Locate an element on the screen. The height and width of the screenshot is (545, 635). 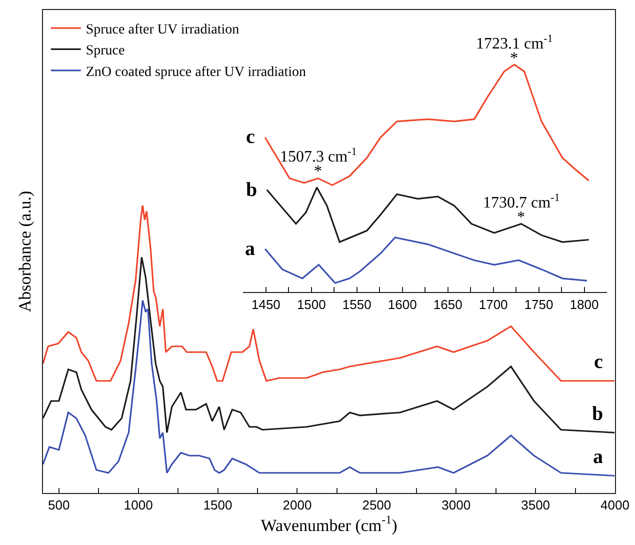
legend-label: Spruce after UV irradiation is located at coordinates (163, 30).